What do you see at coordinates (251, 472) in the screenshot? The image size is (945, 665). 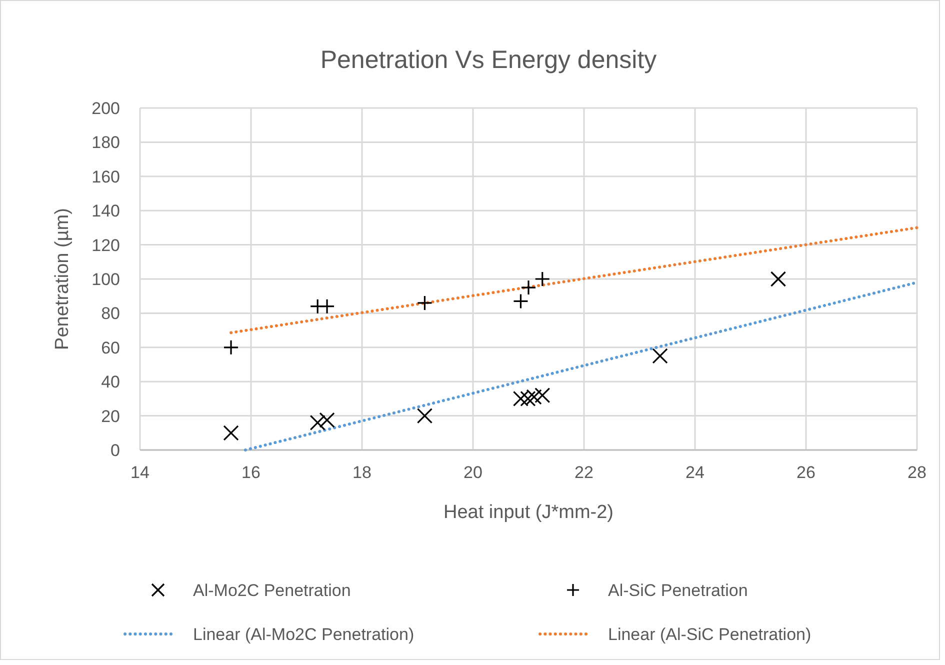 I see `x-tick-label: 16` at bounding box center [251, 472].